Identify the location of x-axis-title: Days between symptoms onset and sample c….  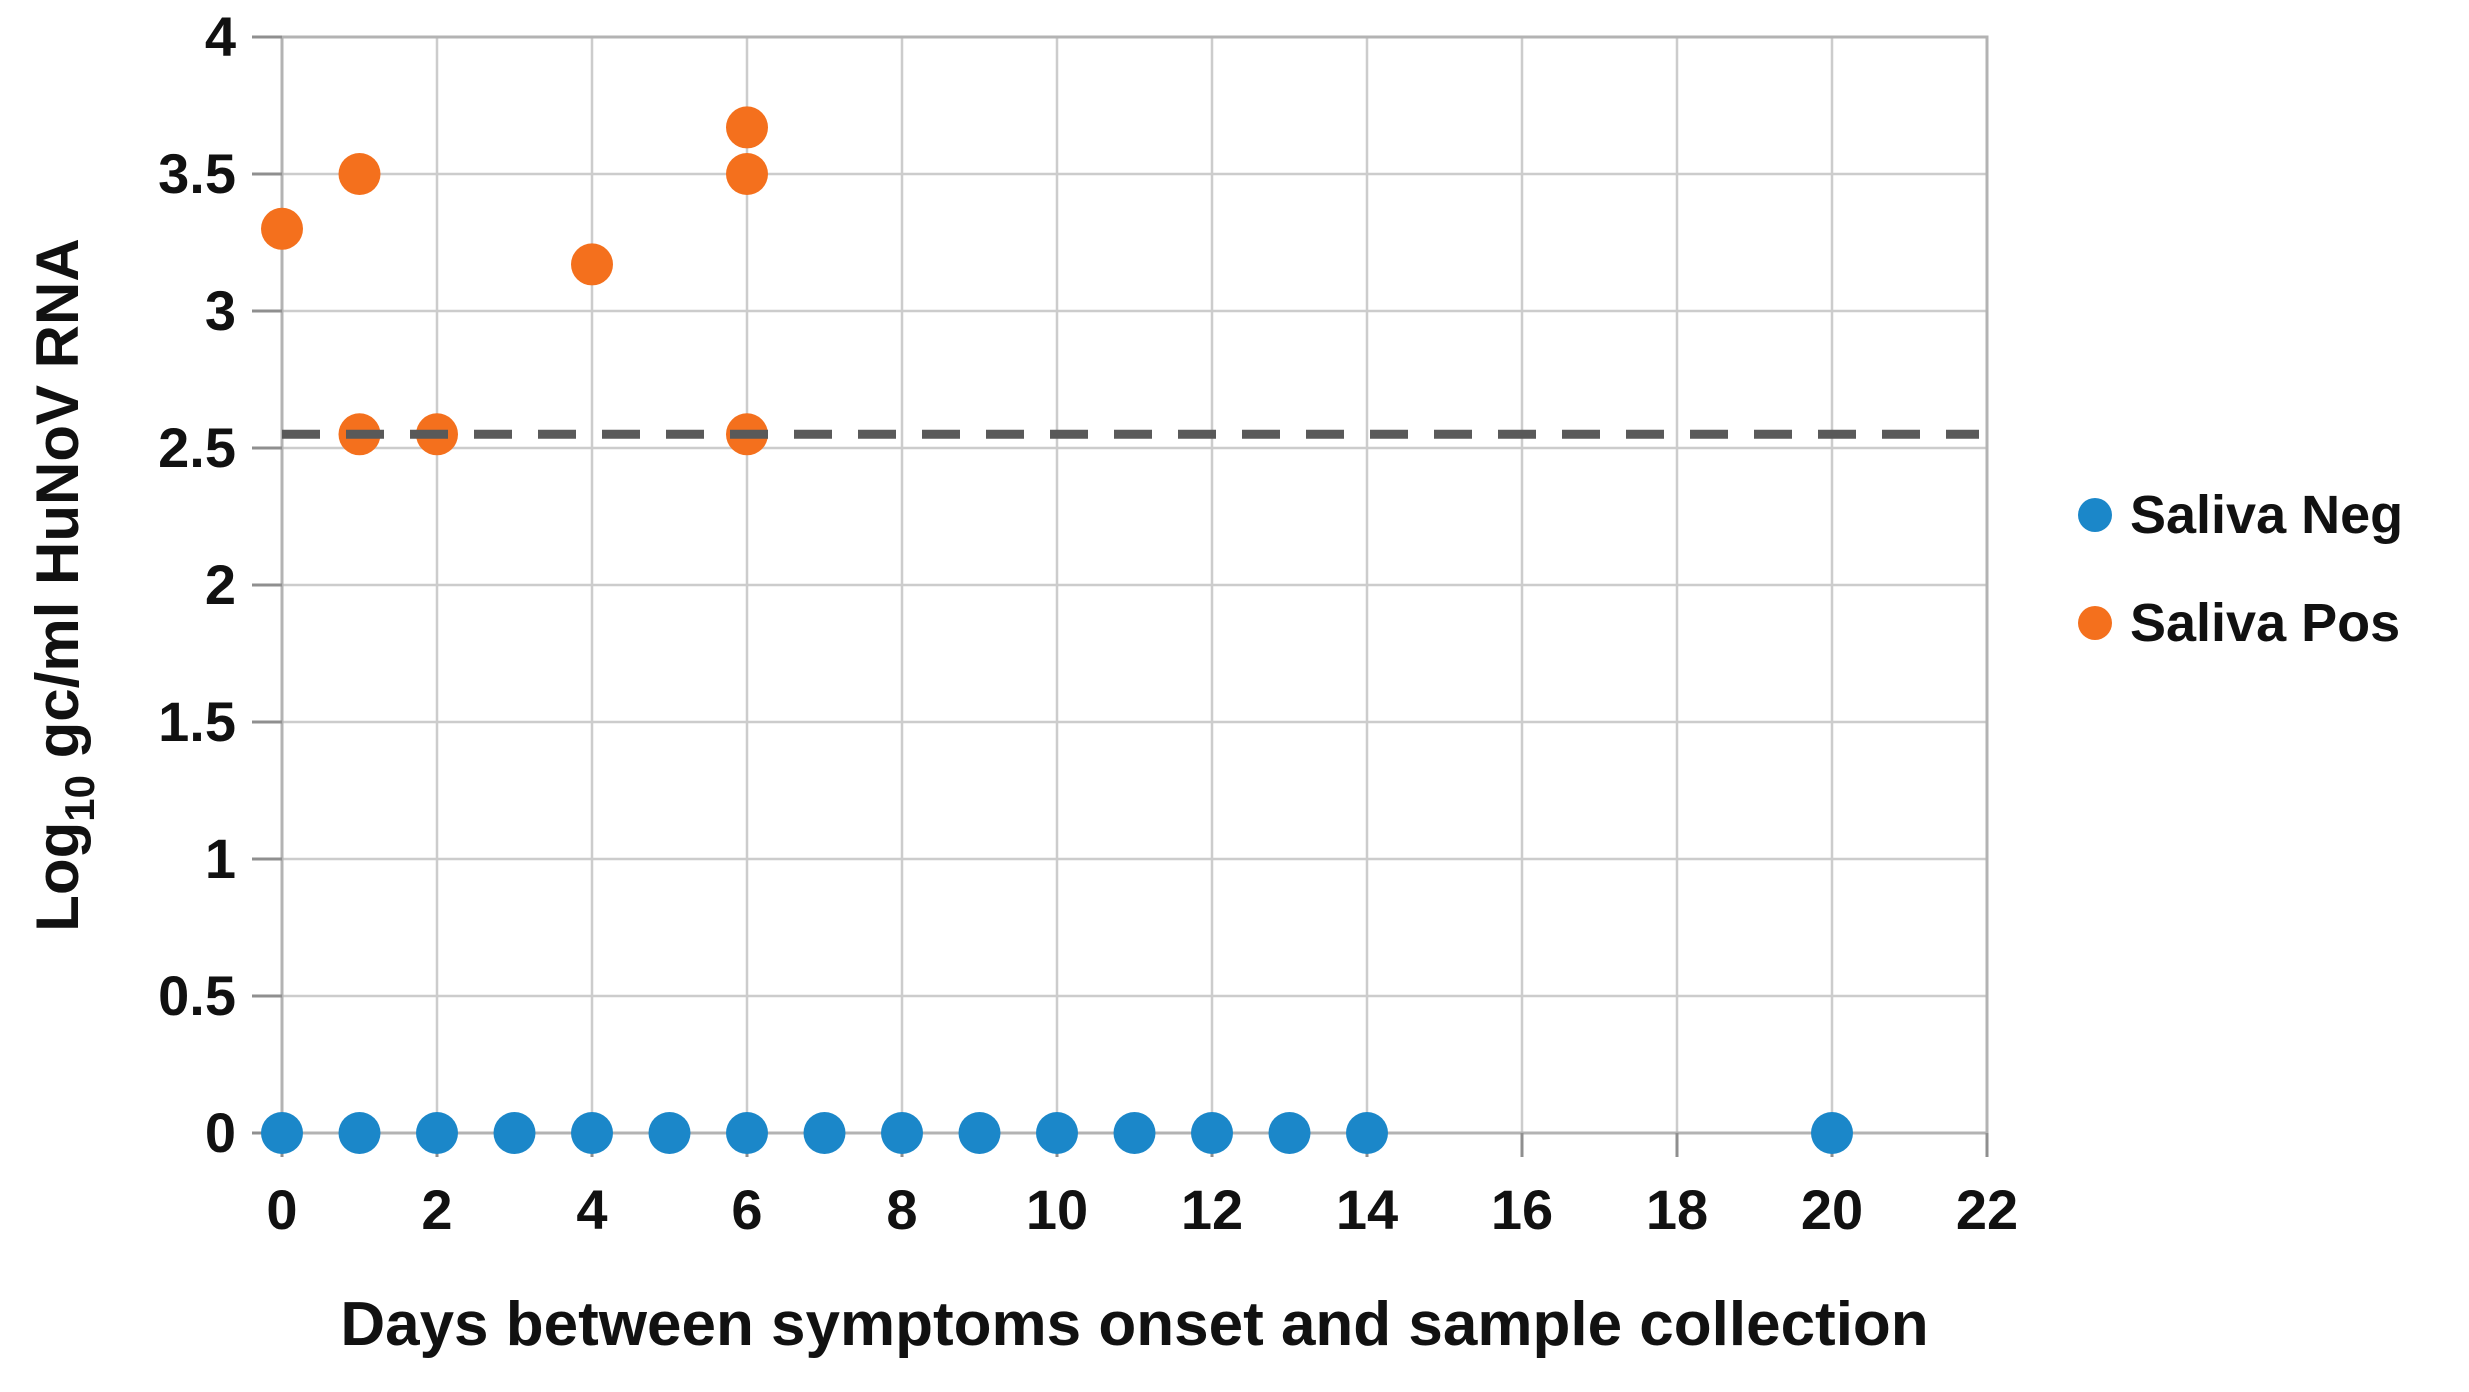
(1134, 1324).